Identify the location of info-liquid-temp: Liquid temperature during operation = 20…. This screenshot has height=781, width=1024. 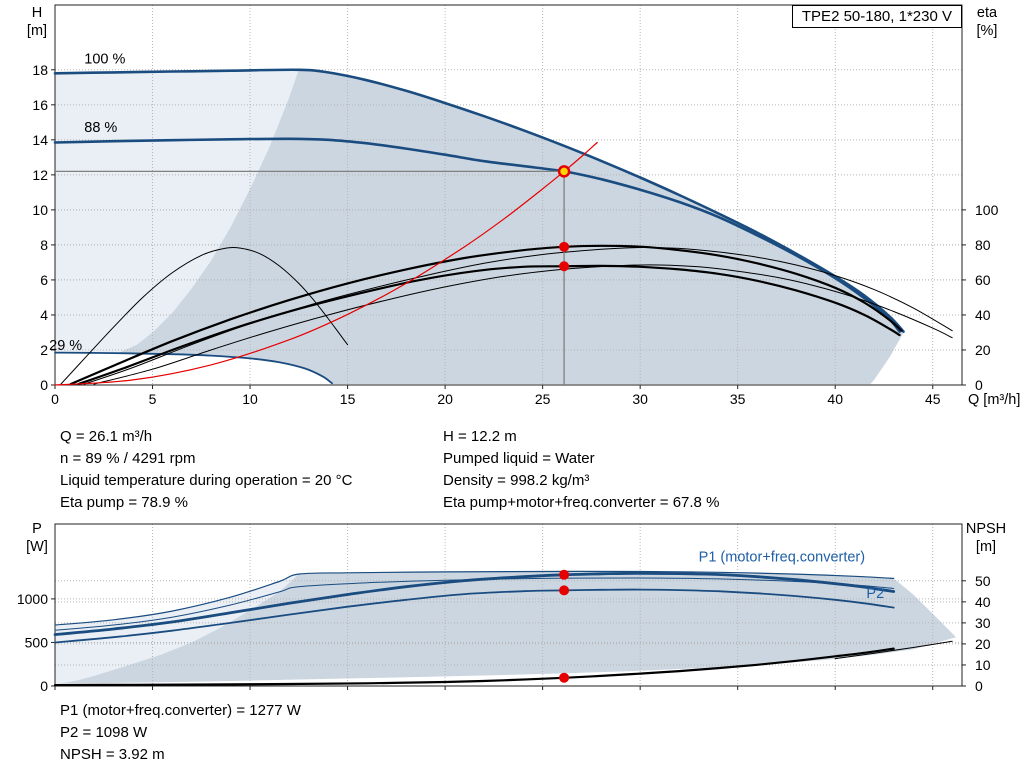
(206, 480).